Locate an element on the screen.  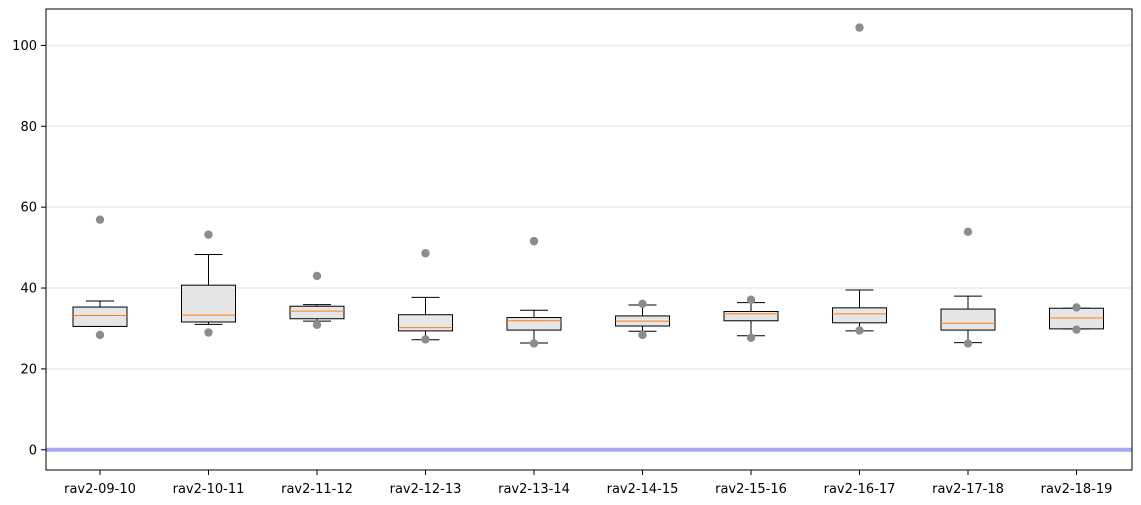
y-tick-label: 60 is located at coordinates (28, 208).